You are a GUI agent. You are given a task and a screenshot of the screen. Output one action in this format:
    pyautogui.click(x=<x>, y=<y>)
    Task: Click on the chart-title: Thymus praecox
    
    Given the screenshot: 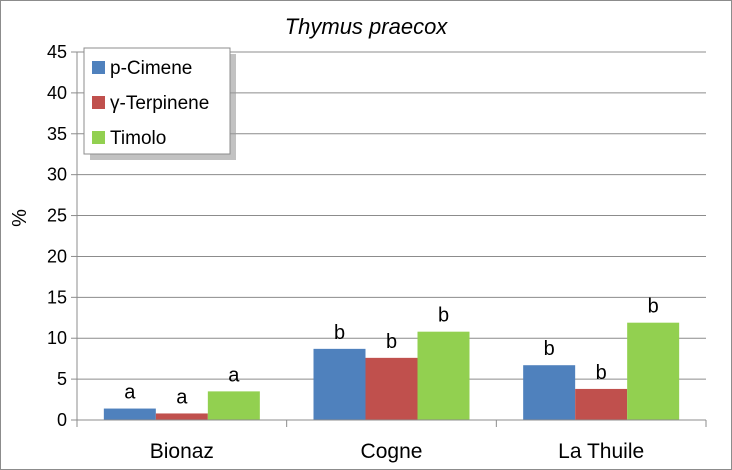 What is the action you would take?
    pyautogui.click(x=367, y=26)
    